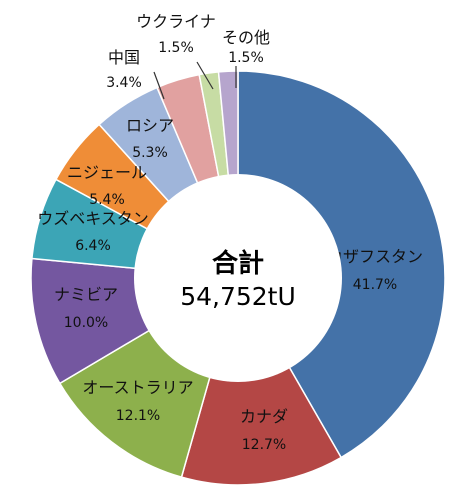 This screenshot has height=504, width=474. I want to click on slice-7-name: ロシア, so click(150, 125).